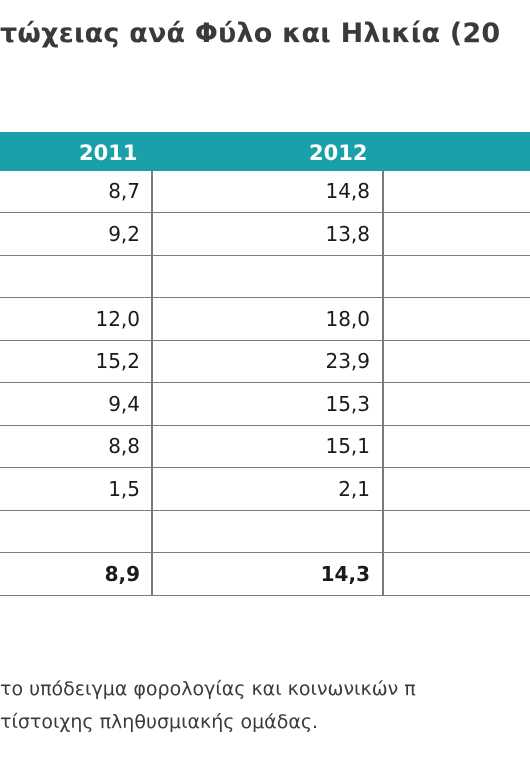  What do you see at coordinates (122, 573) in the screenshot?
I see `cell-2011: 8,9` at bounding box center [122, 573].